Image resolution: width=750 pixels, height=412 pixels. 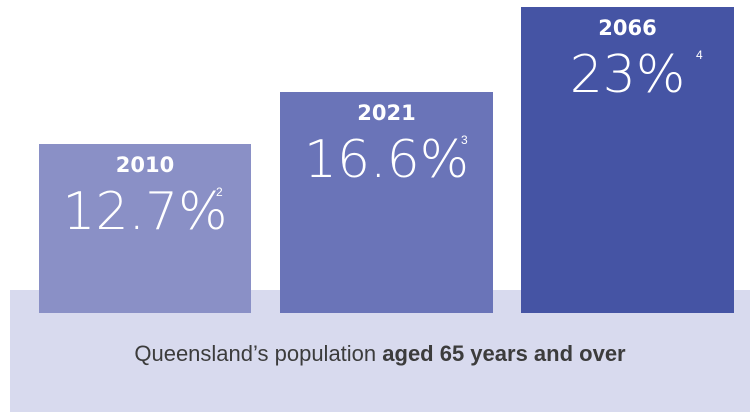 I want to click on bar-year-label: 2066, so click(x=627, y=28).